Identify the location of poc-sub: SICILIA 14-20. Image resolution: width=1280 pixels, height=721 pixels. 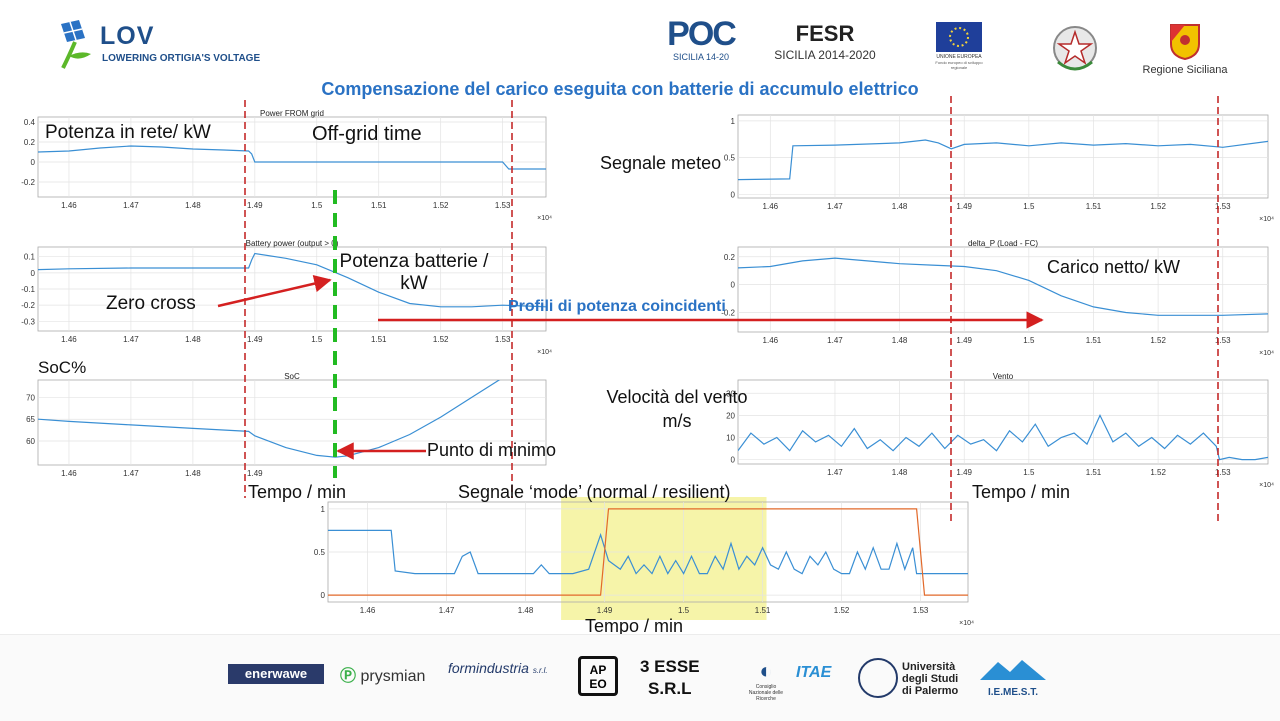
(701, 57).